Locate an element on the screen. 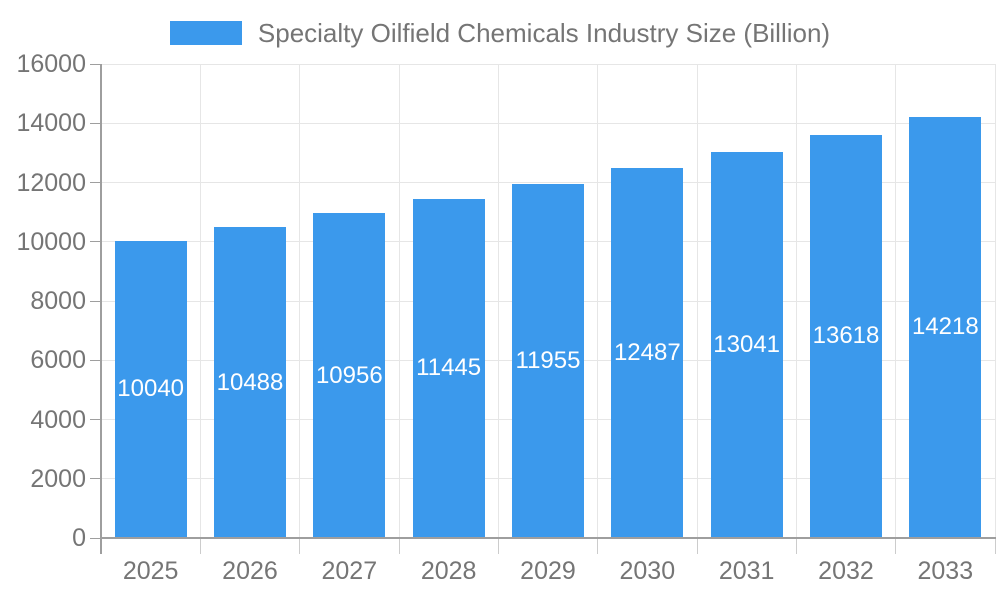 The width and height of the screenshot is (1000, 600). y-tick-label: 10000 is located at coordinates (51, 241).